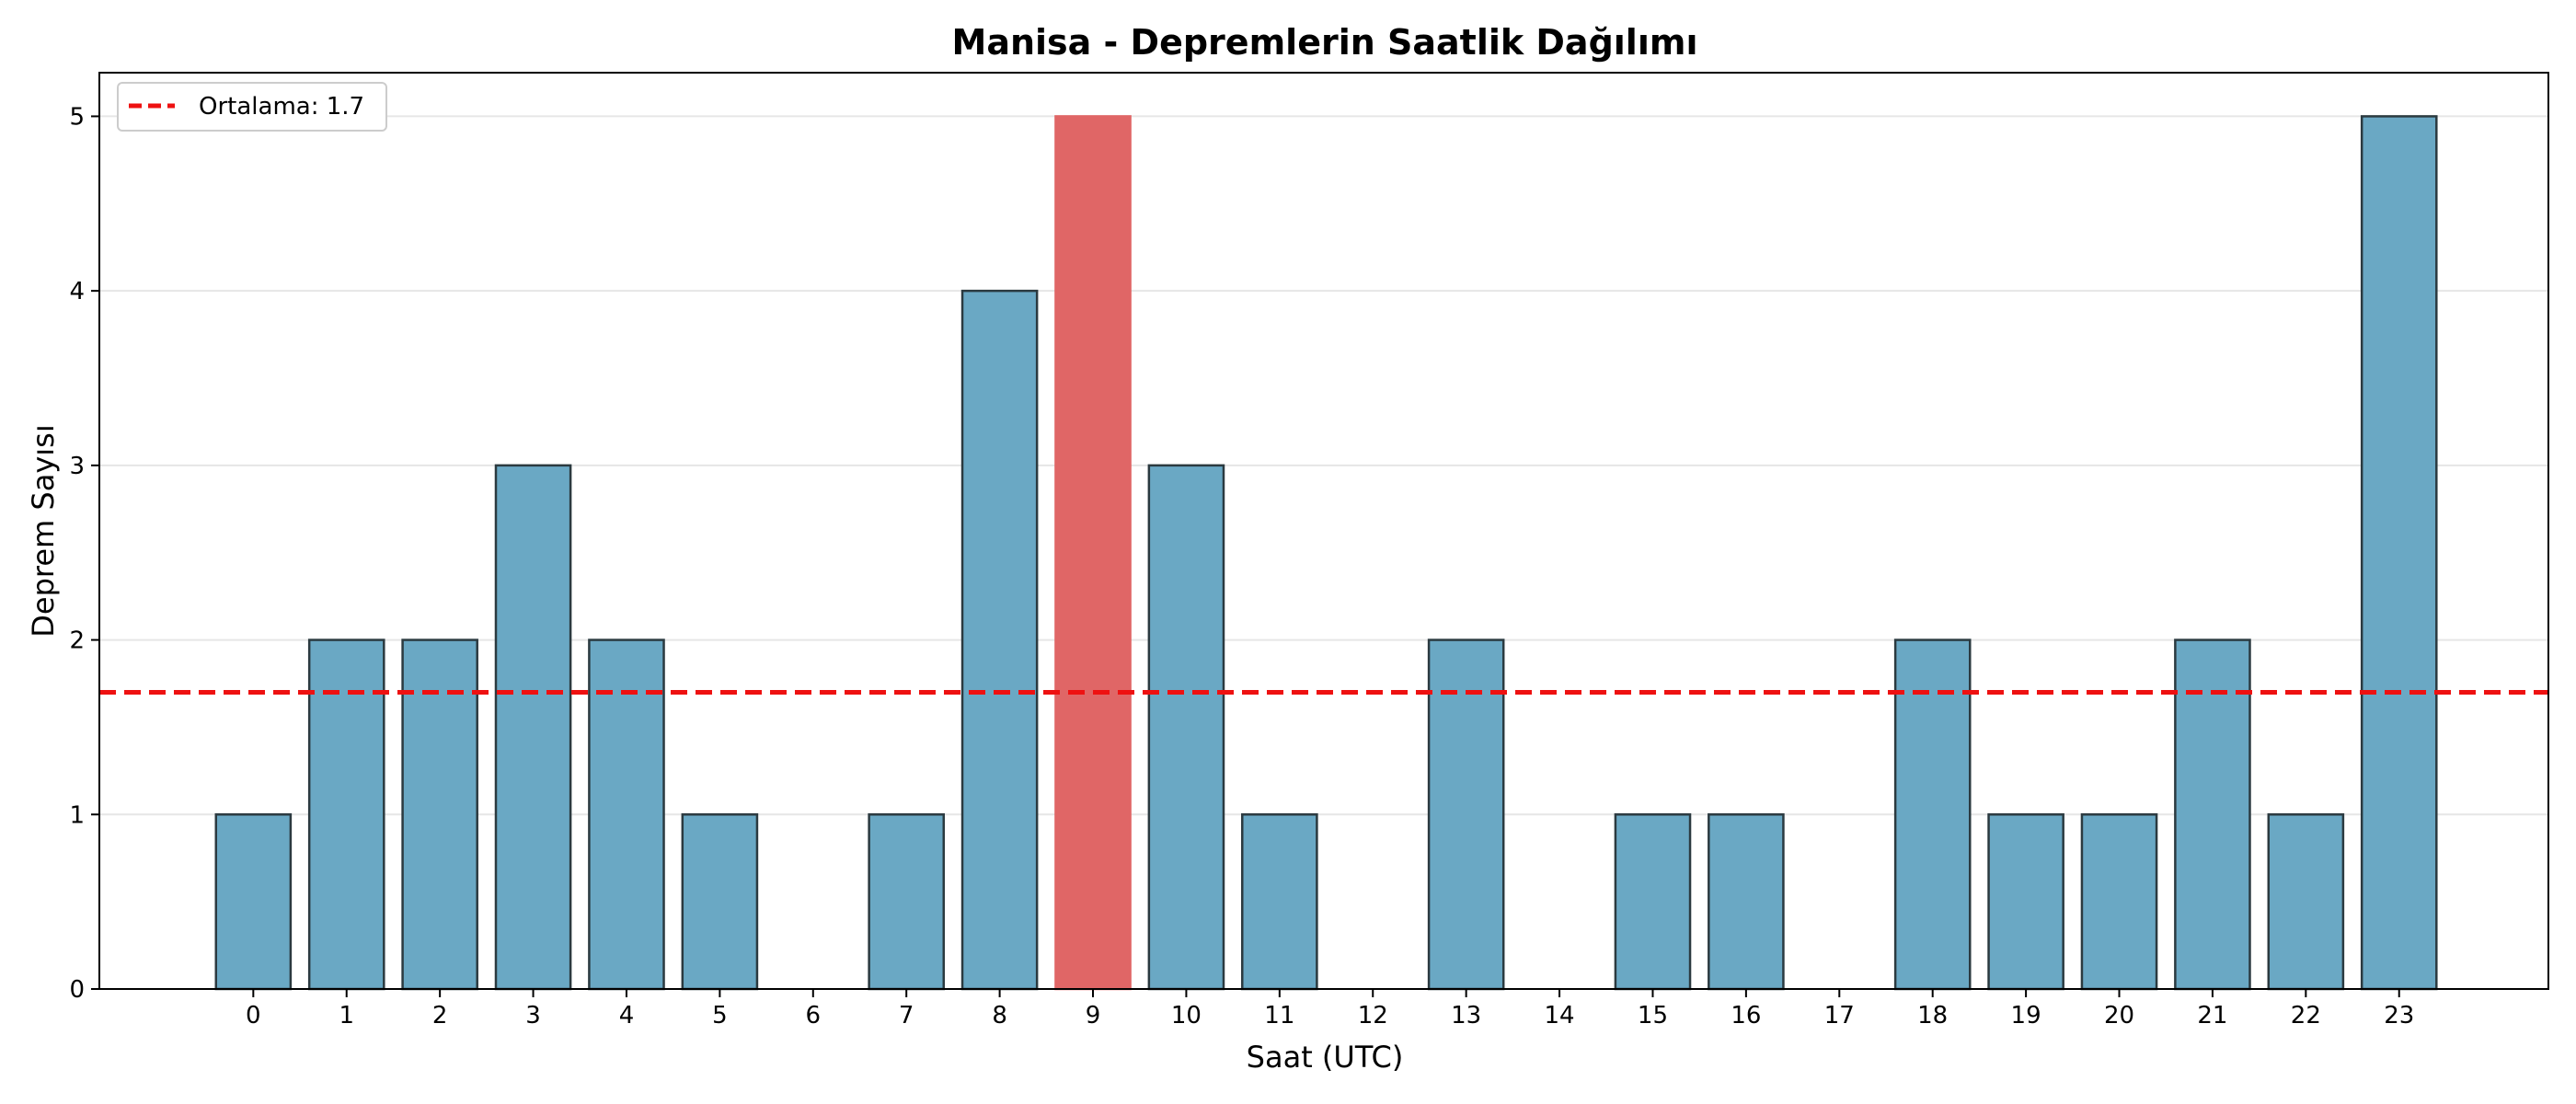 The image size is (2576, 1104). I want to click on legend-box, so click(252, 107).